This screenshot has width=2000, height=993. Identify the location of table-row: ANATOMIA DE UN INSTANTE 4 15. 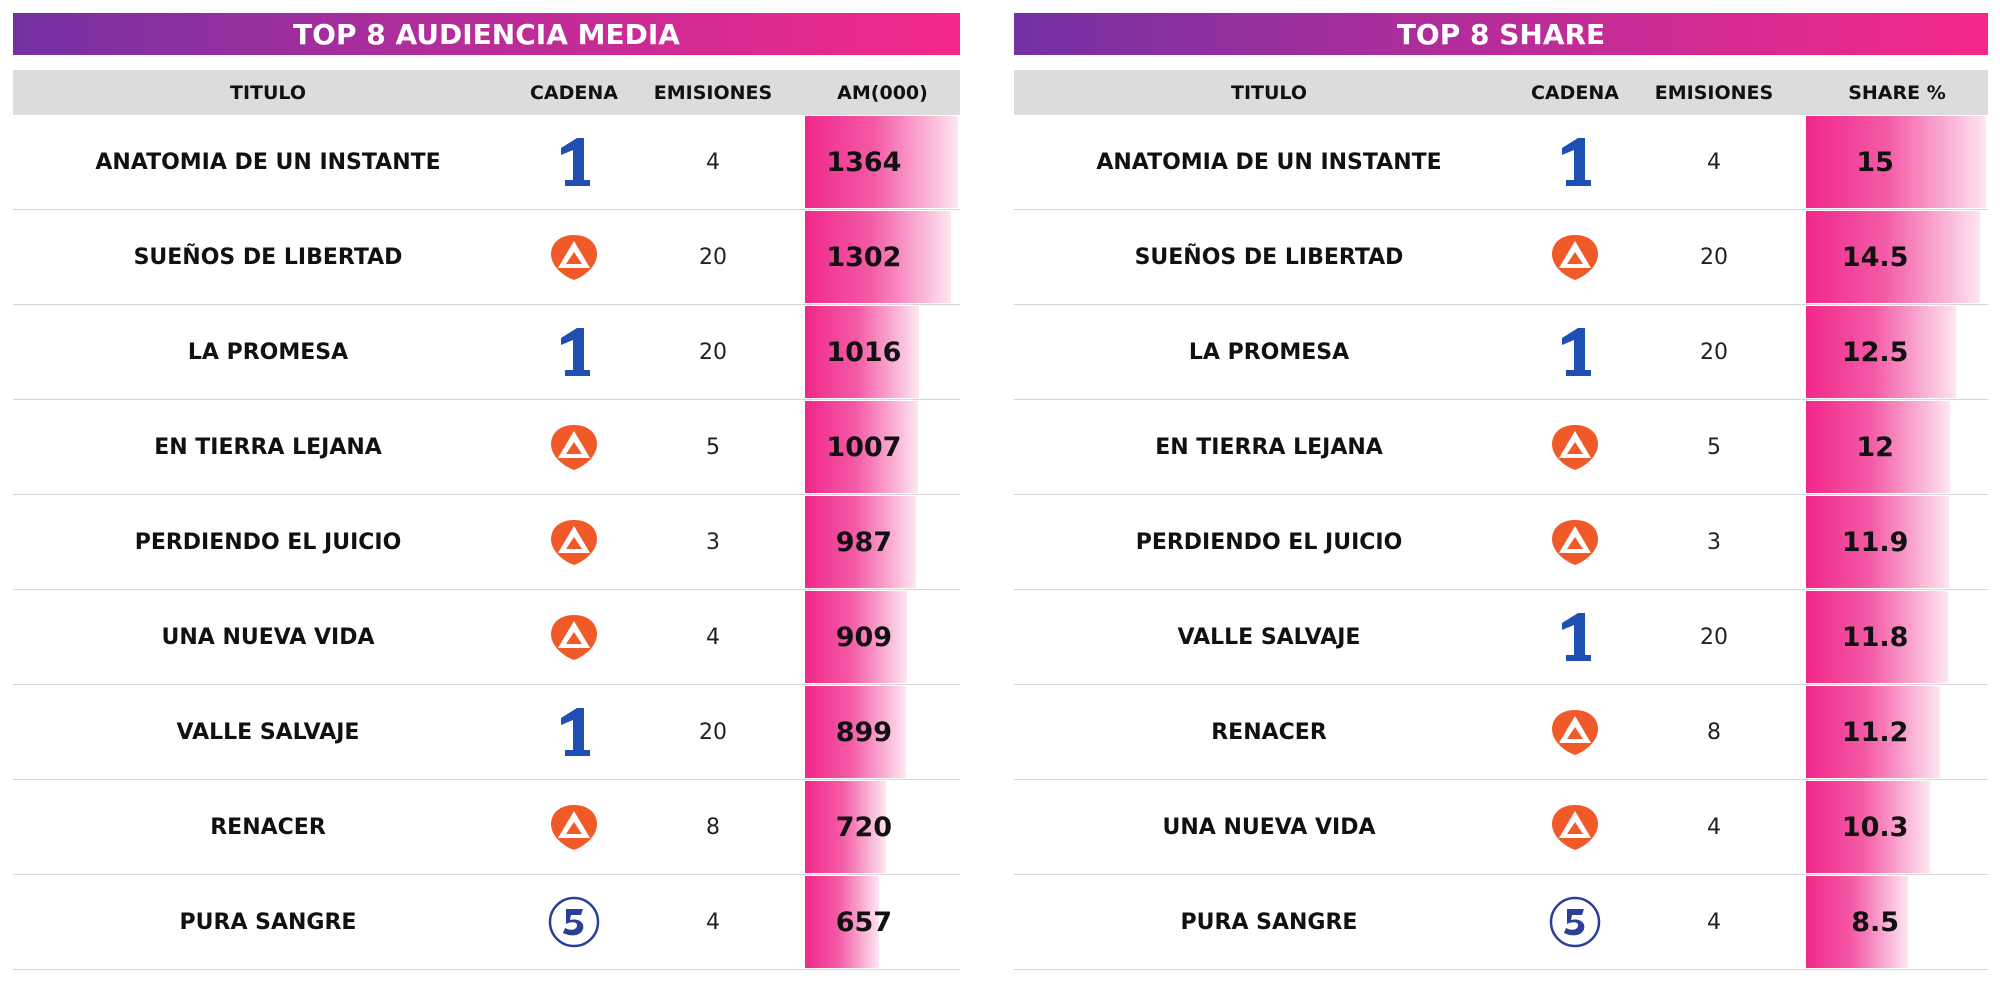
(1501, 162).